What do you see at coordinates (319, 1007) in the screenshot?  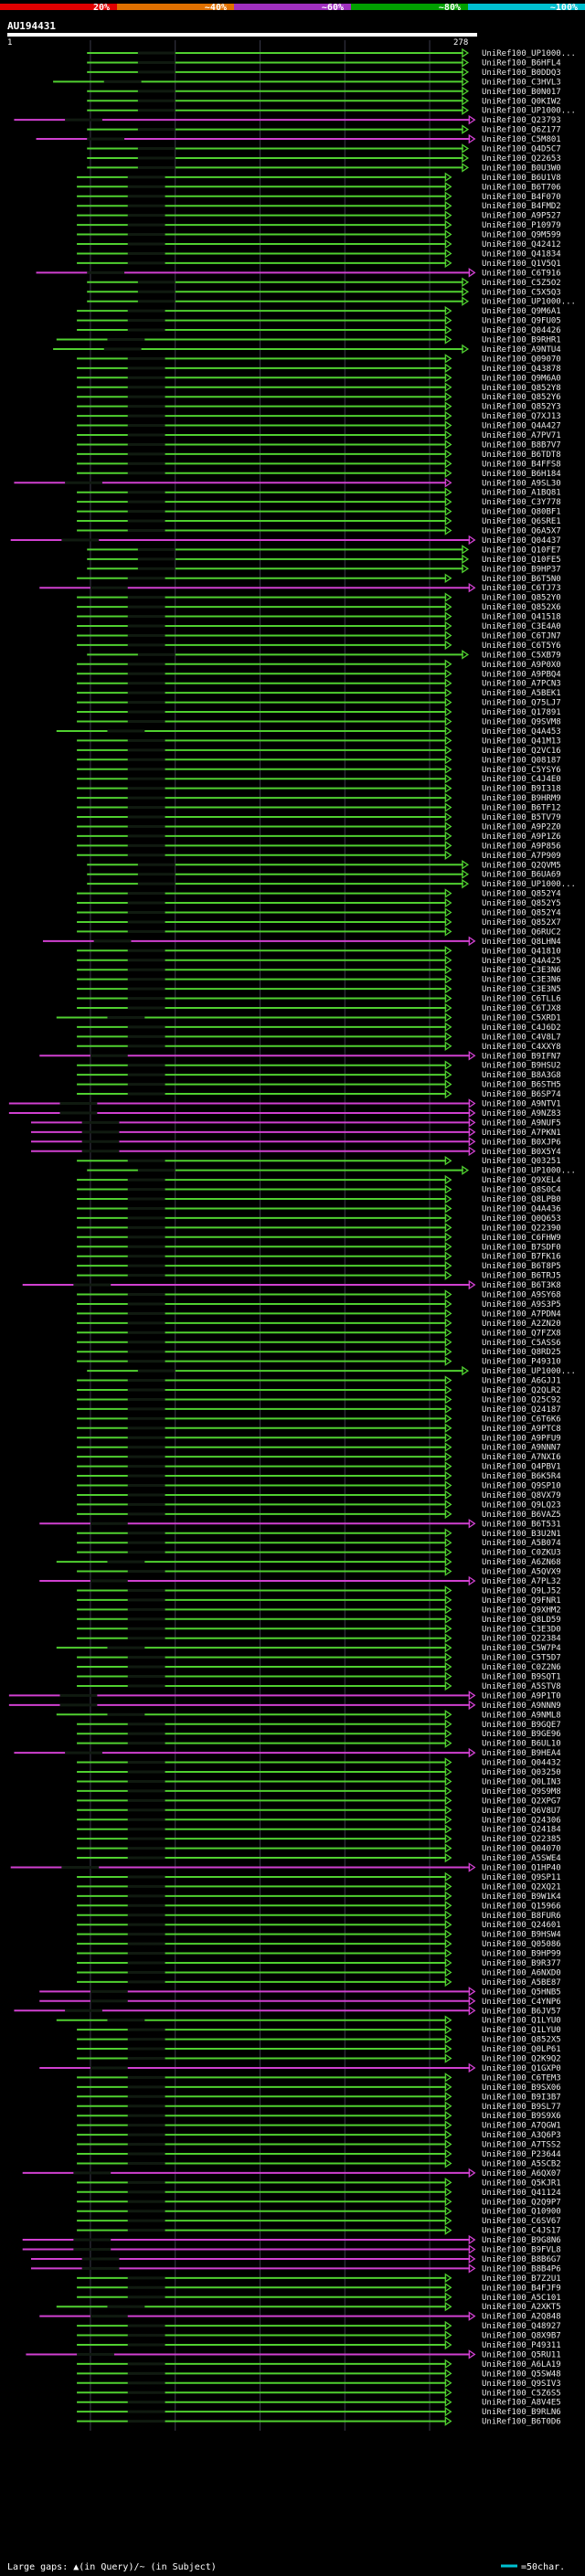 I see `hit-row: UniRef100_C6TJX8` at bounding box center [319, 1007].